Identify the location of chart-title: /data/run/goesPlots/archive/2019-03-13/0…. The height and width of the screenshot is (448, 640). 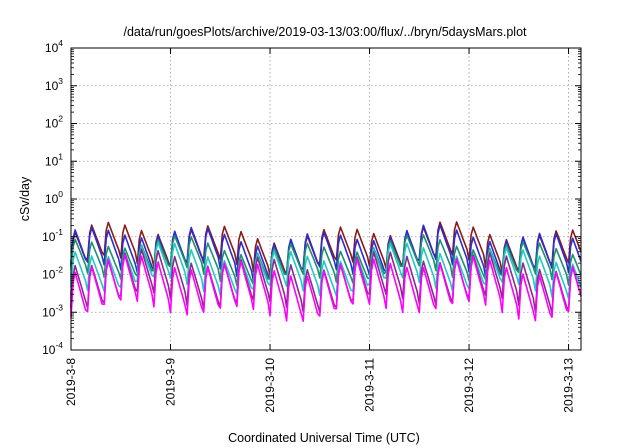
(325, 32).